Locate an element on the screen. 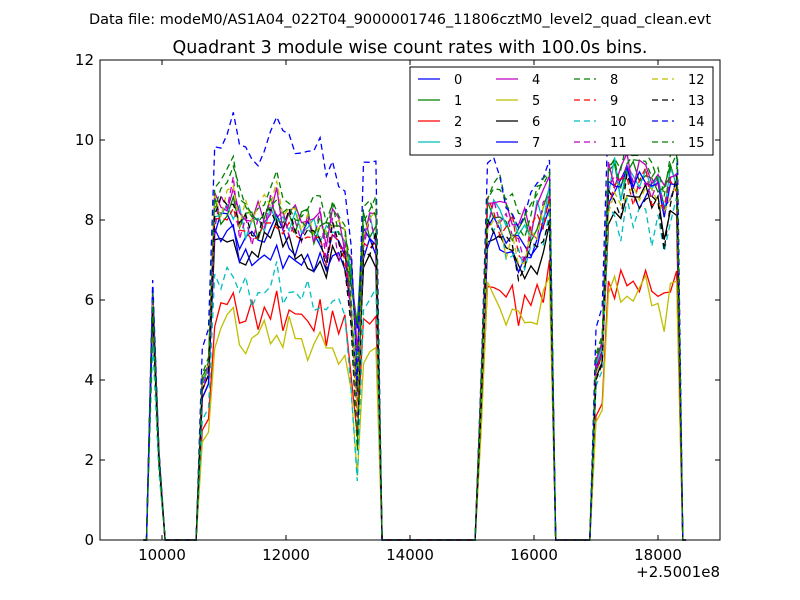 The height and width of the screenshot is (600, 800). legend-label-14: 14 is located at coordinates (696, 122).